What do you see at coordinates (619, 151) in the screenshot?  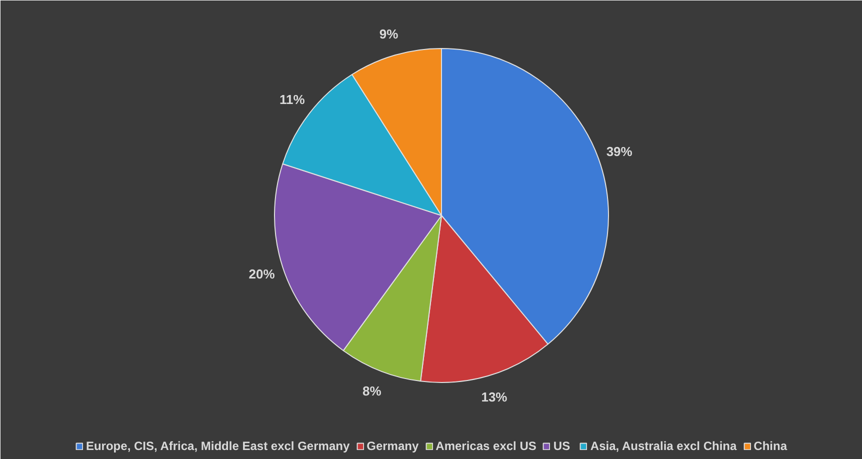 I see `data-label: 39%` at bounding box center [619, 151].